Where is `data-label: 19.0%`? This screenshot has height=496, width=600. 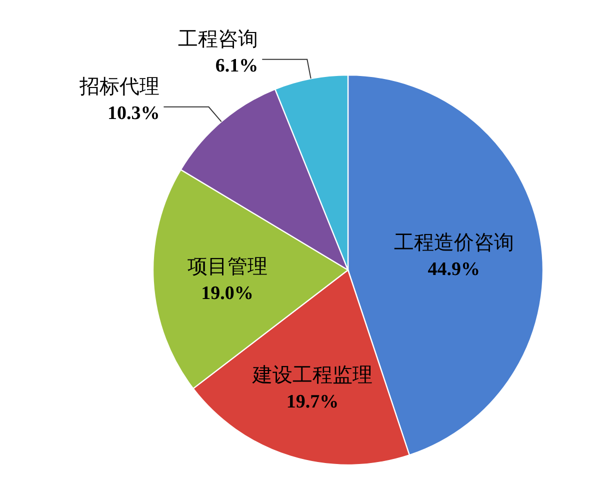
data-label: 19.0% is located at coordinates (227, 293).